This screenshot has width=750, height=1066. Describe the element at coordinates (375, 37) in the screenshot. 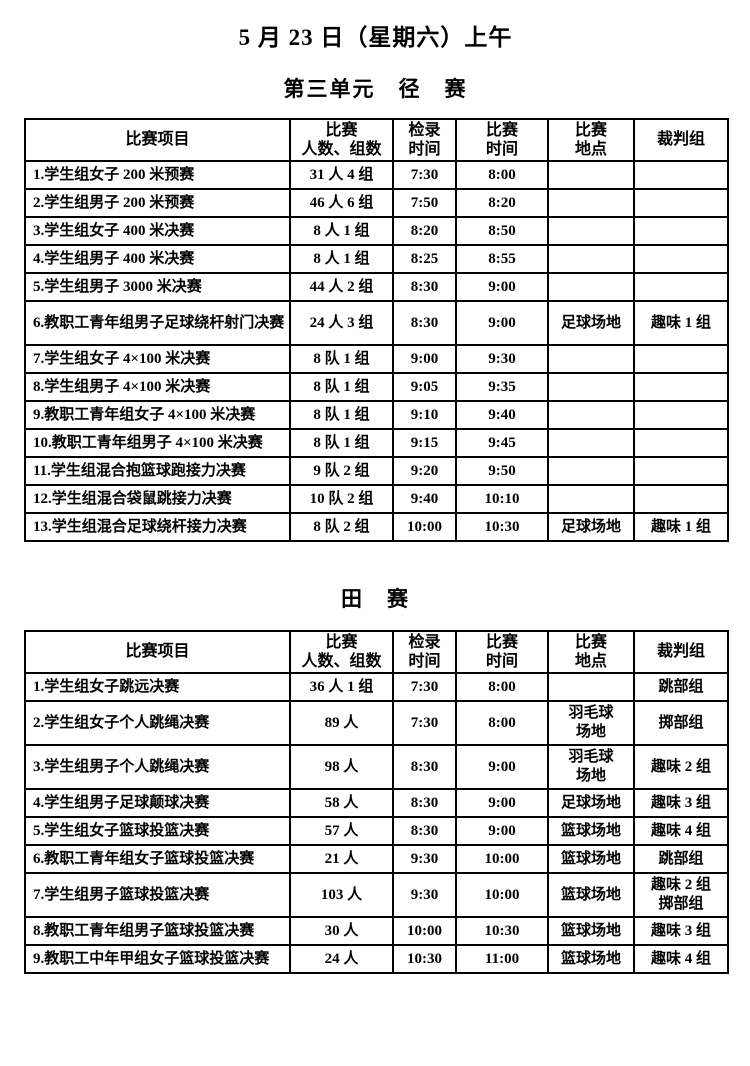

I see `date-title: 5 月 23 日（星期六）上午` at that location.